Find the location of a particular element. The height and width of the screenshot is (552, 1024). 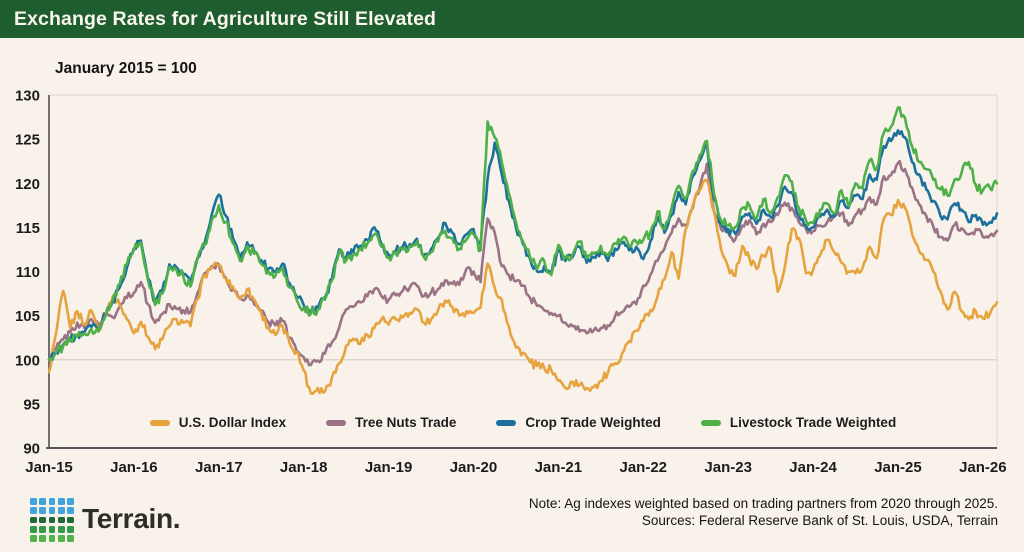

legend-item-1: Tree Nuts Trade is located at coordinates (391, 422).